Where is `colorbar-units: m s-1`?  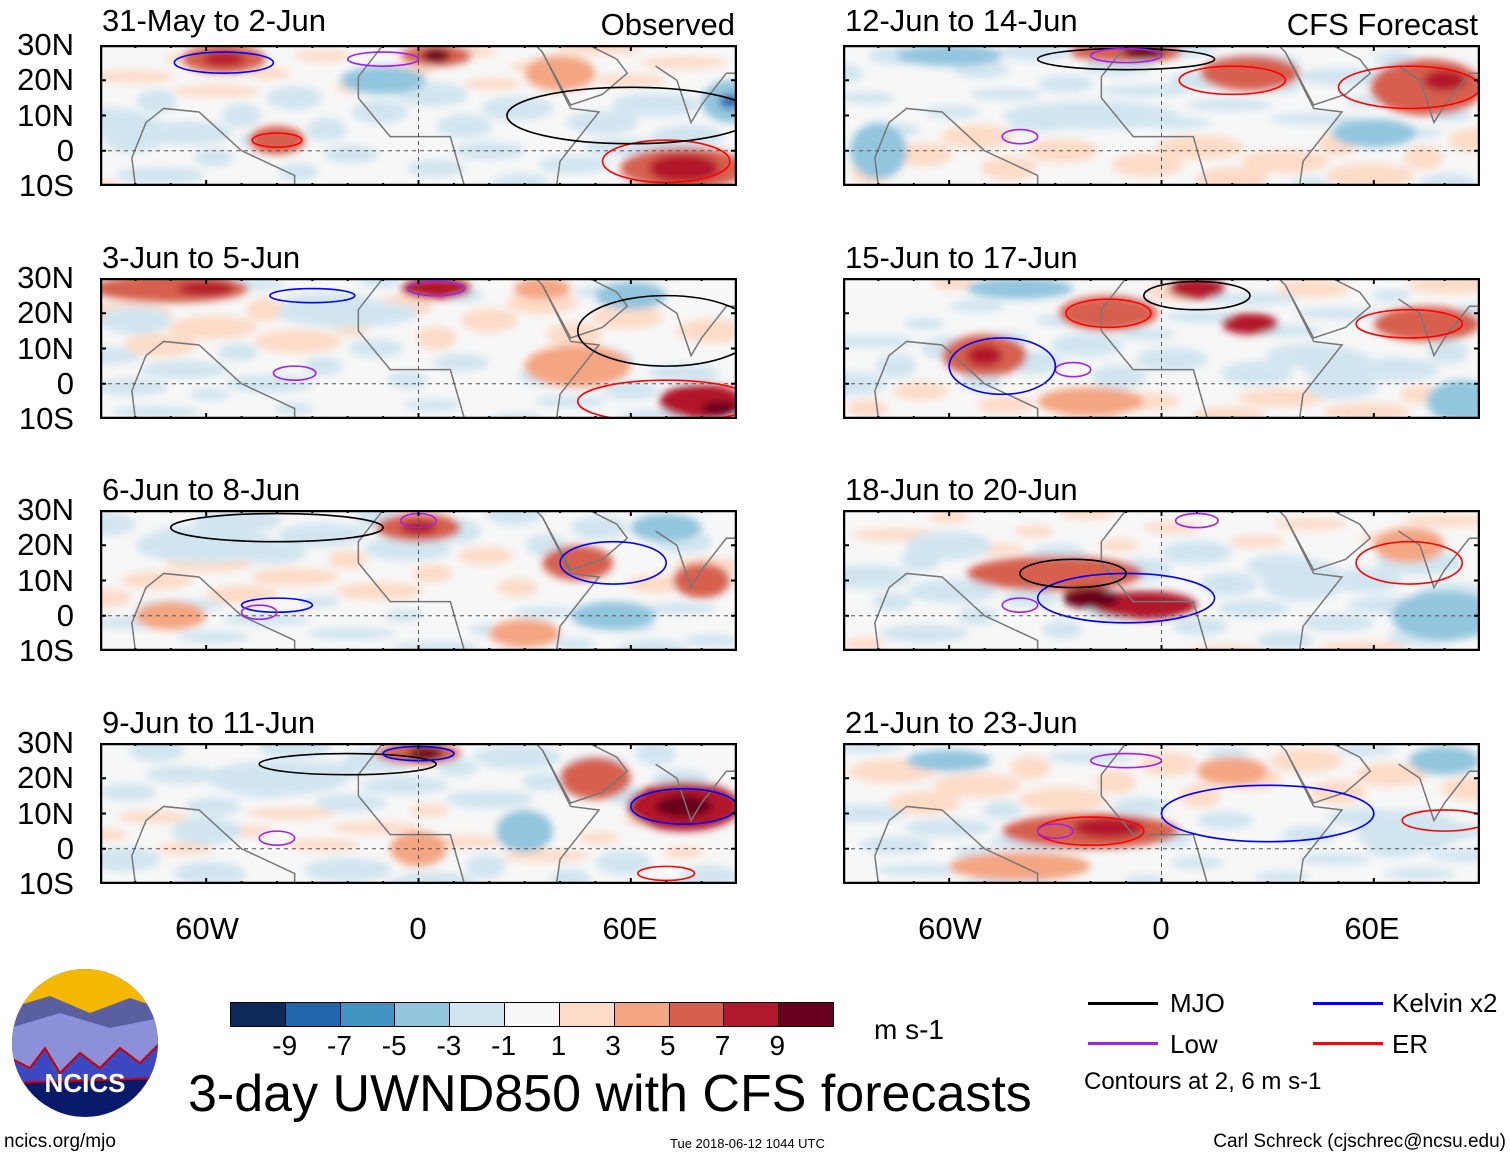
colorbar-units: m s-1 is located at coordinates (909, 1029).